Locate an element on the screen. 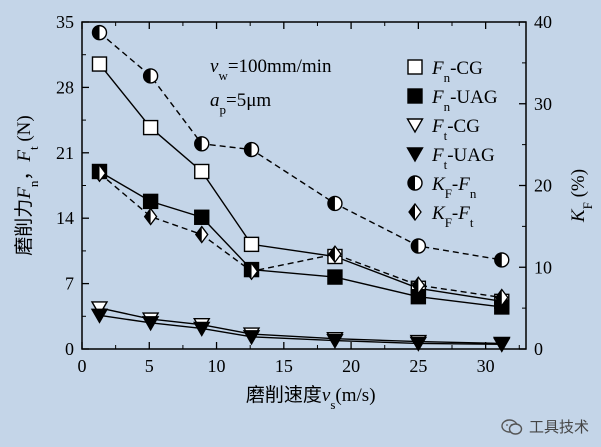 The height and width of the screenshot is (447, 601). legend-item: Fn-CG is located at coordinates (445, 71).